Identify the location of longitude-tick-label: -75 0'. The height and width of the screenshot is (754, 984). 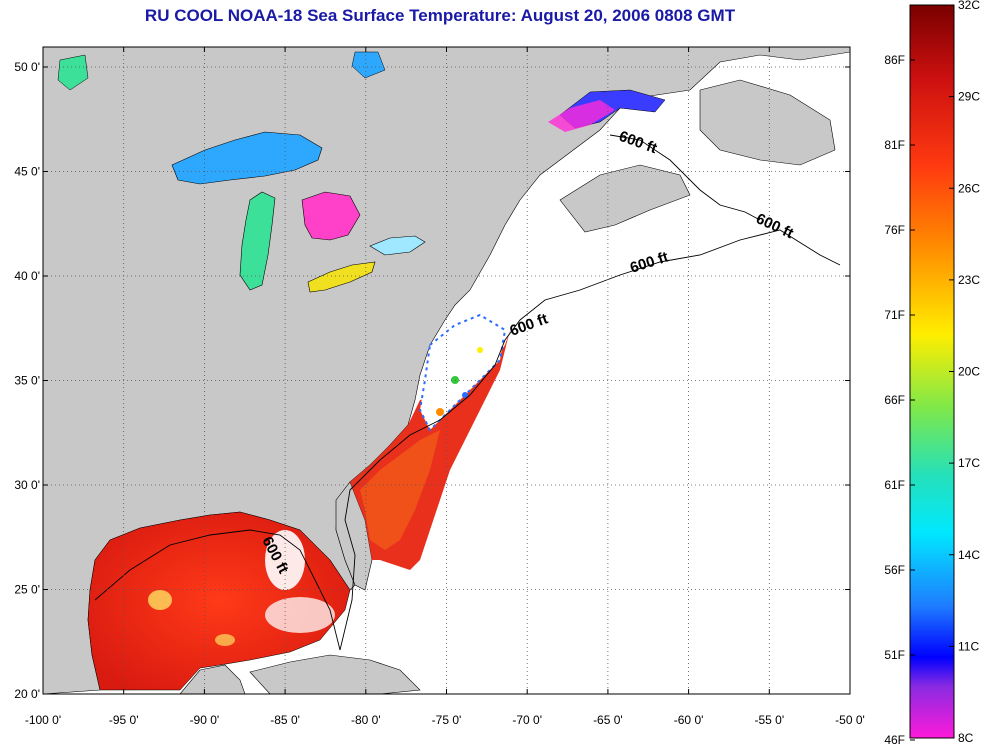
(447, 720).